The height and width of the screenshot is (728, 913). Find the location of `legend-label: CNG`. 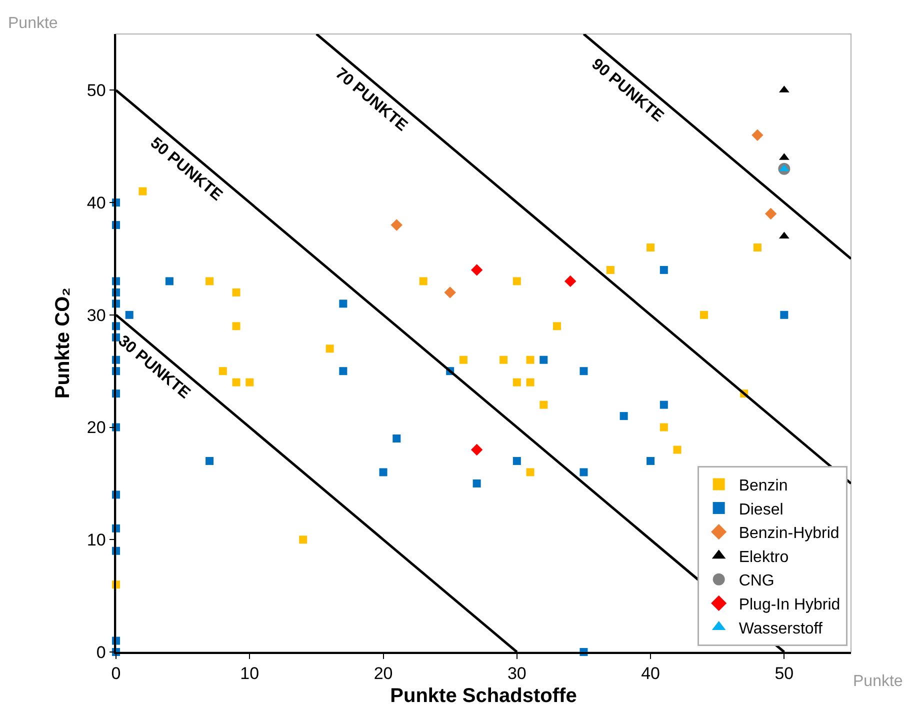

legend-label: CNG is located at coordinates (756, 581).